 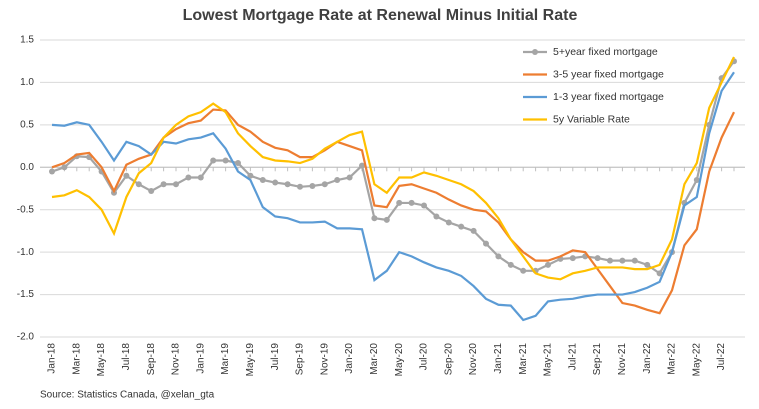 What do you see at coordinates (572, 357) in the screenshot?
I see `x-tick-label: Jul-21` at bounding box center [572, 357].